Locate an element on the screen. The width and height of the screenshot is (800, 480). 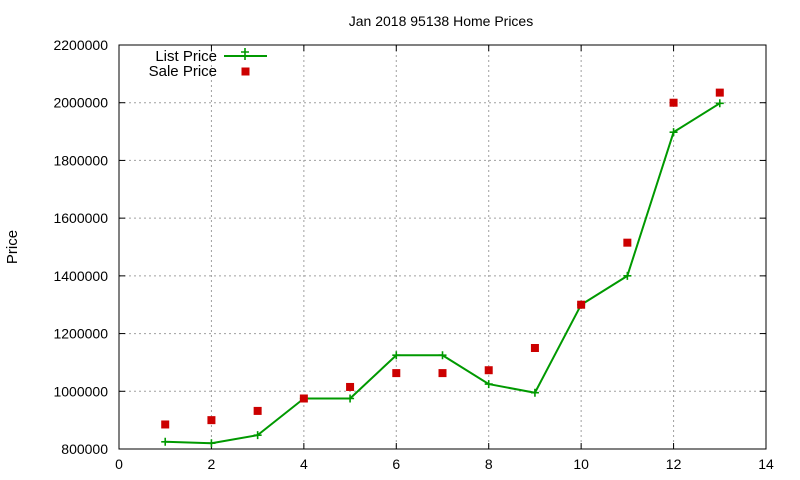
x-tick-label: 6 is located at coordinates (396, 464).